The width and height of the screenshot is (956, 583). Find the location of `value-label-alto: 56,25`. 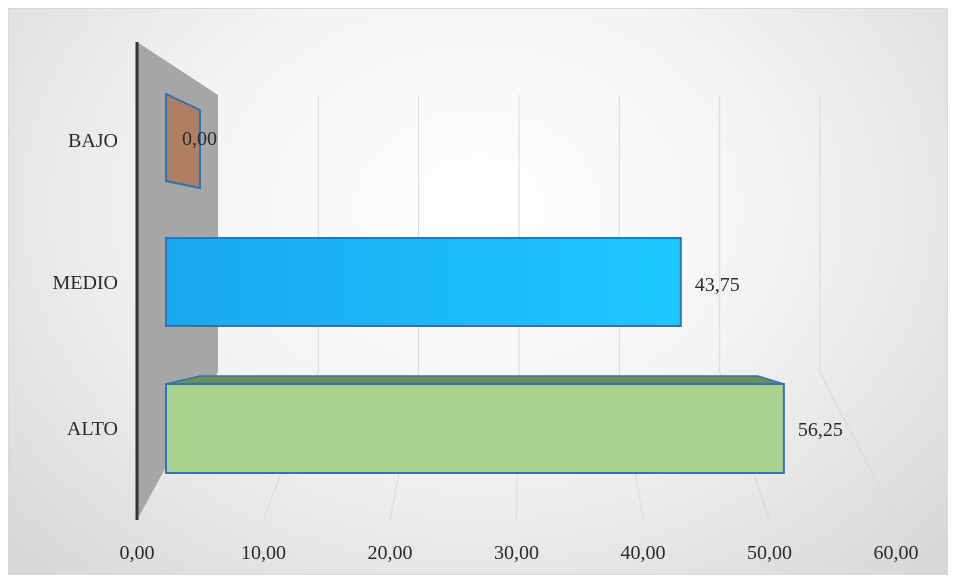

value-label-alto: 56,25 is located at coordinates (820, 430).